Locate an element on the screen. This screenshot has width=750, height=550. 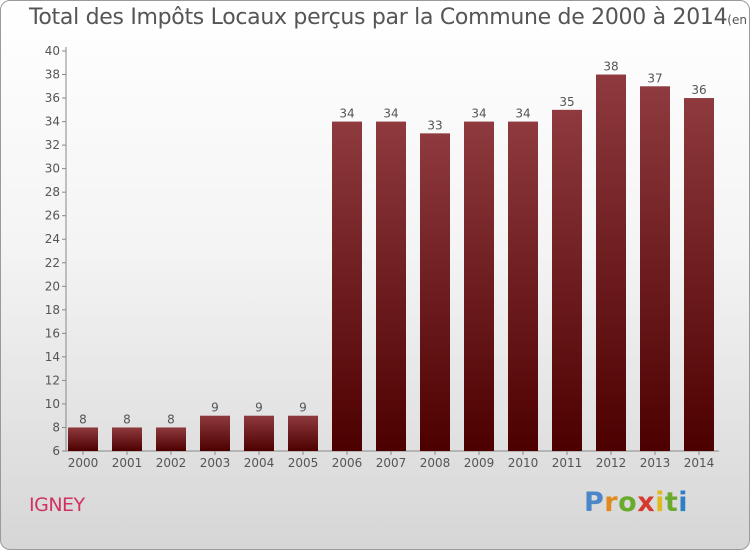
logo-letter: x is located at coordinates (646, 502).